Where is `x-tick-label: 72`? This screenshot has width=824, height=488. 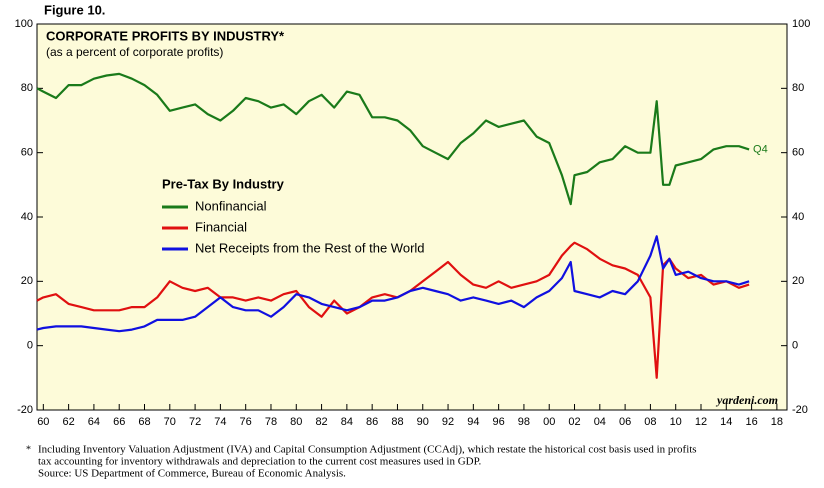 x-tick-label: 72 is located at coordinates (195, 422).